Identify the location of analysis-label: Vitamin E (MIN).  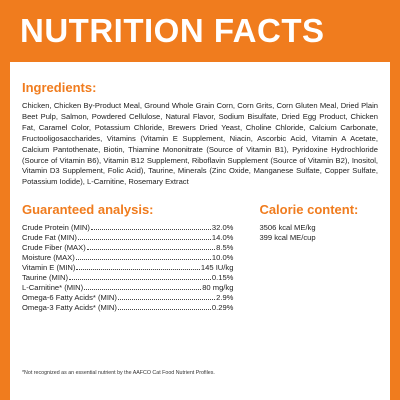
(49, 268).